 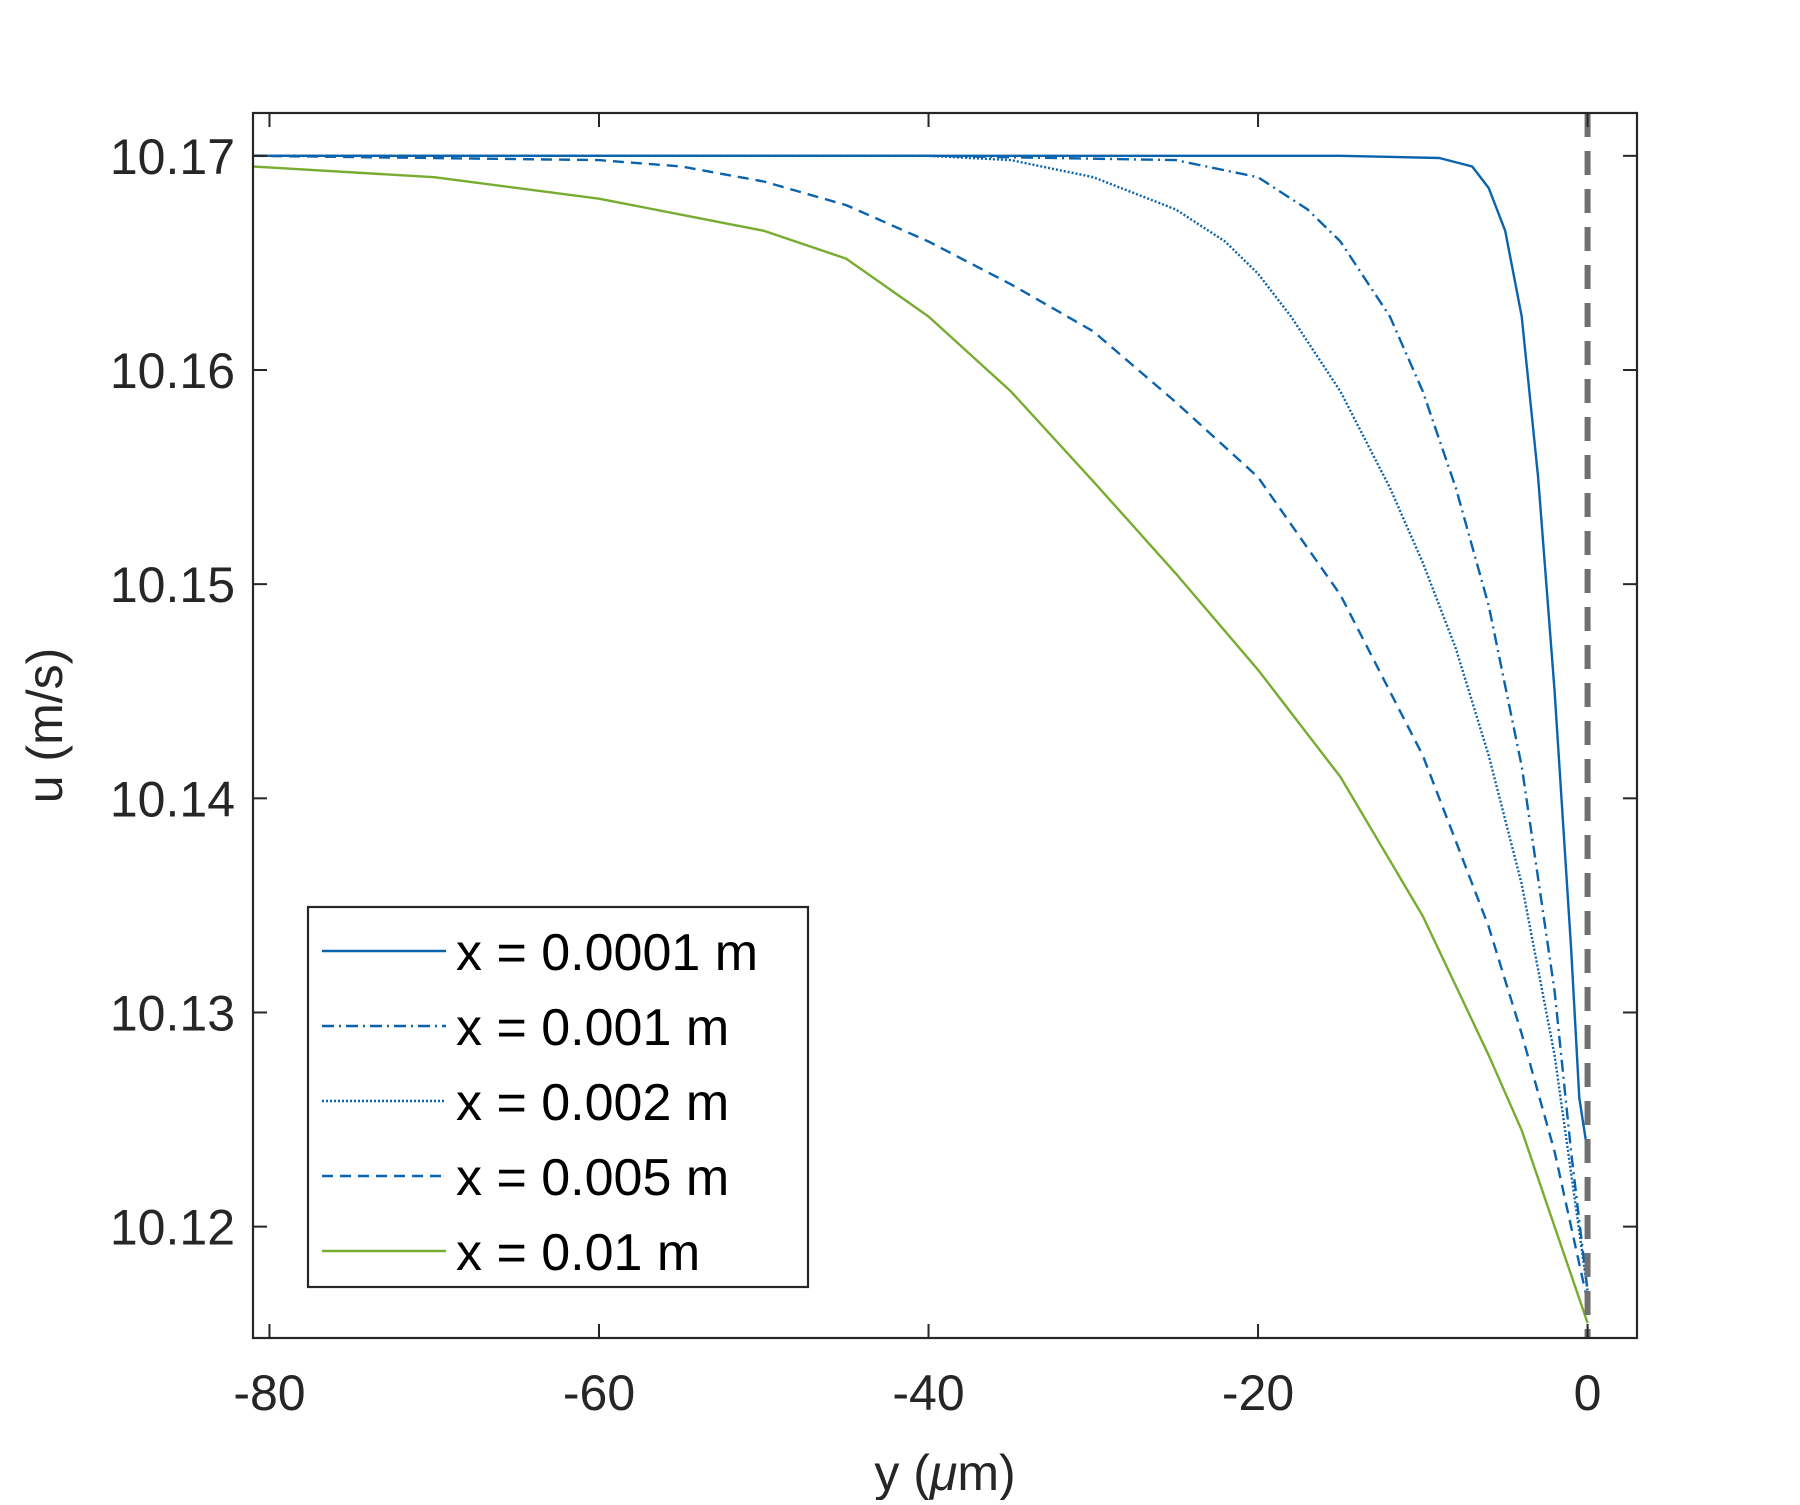 I want to click on legend-label-5: x = 0.01 m, so click(x=578, y=1253).